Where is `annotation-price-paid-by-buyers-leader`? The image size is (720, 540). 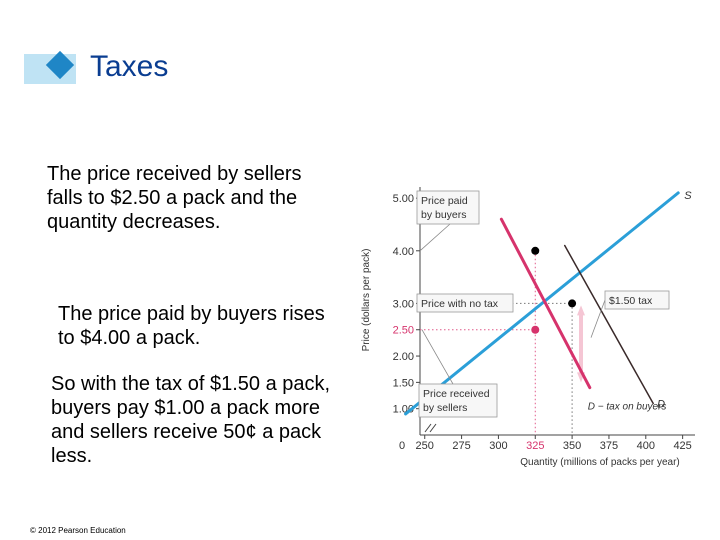 annotation-price-paid-by-buyers-leader is located at coordinates (435, 237).